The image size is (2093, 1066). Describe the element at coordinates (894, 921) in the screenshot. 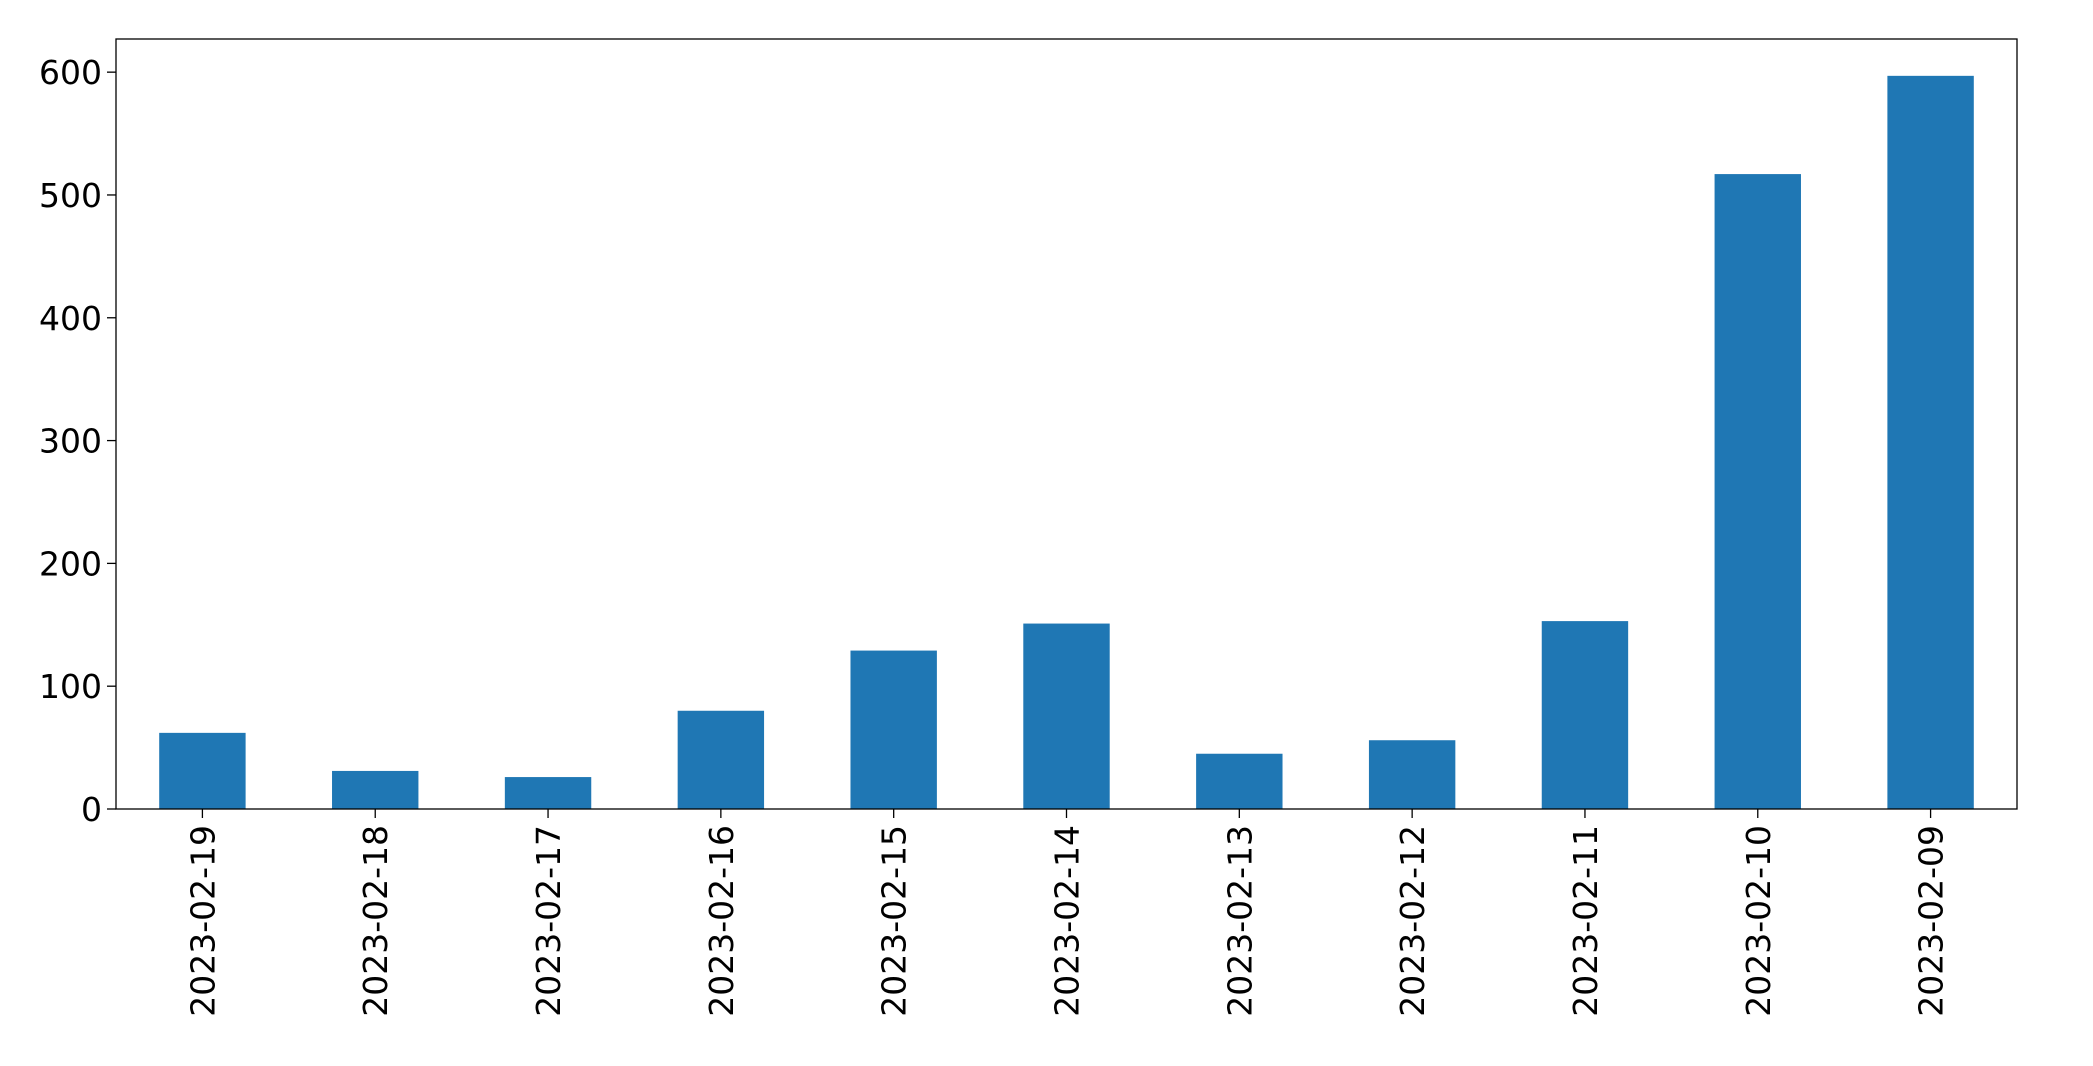

I see `x-tick-label: 2023-02-15` at that location.